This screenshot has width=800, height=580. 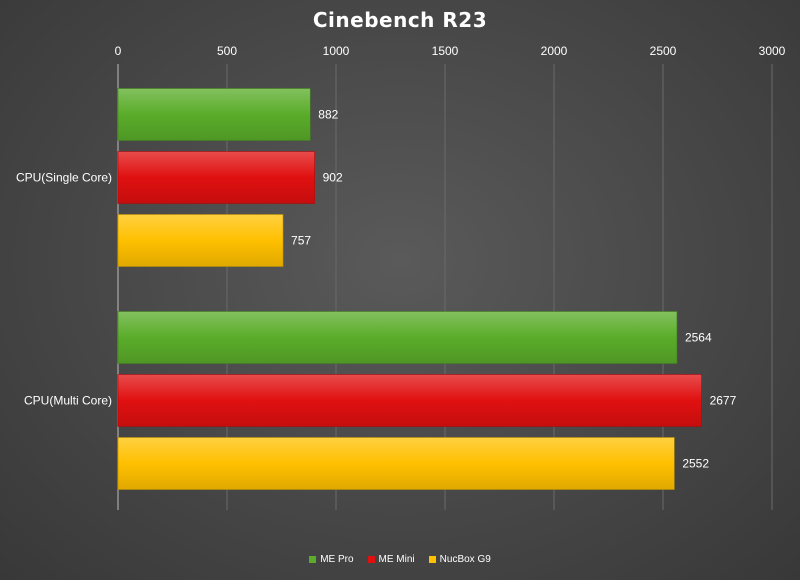 I want to click on legend-label: NucBox G9, so click(x=465, y=559).